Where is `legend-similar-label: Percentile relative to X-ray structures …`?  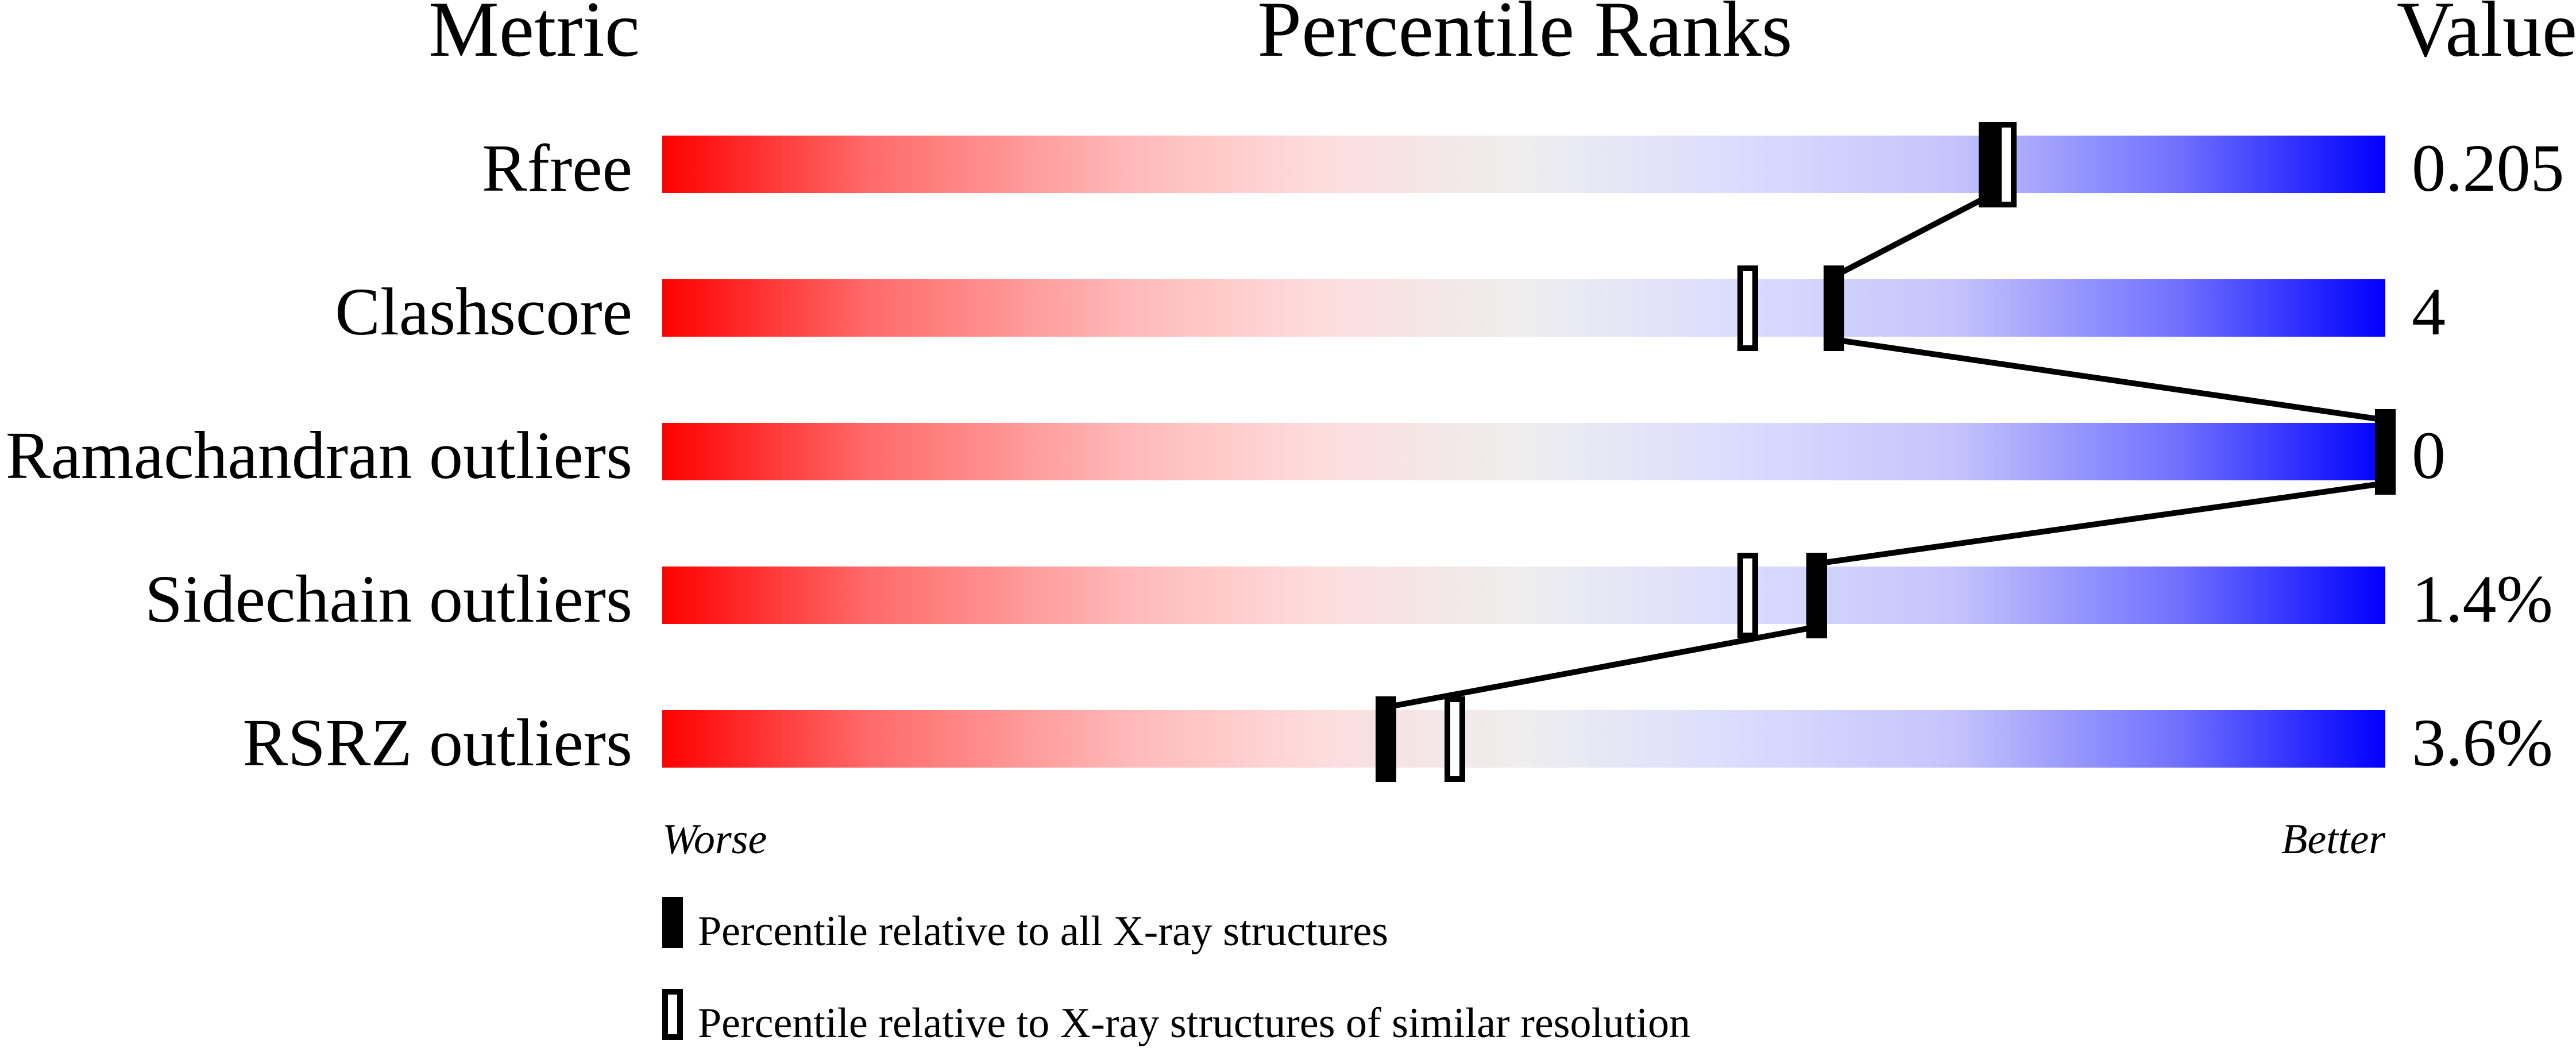
legend-similar-label: Percentile relative to X-ray structures … is located at coordinates (1194, 1024).